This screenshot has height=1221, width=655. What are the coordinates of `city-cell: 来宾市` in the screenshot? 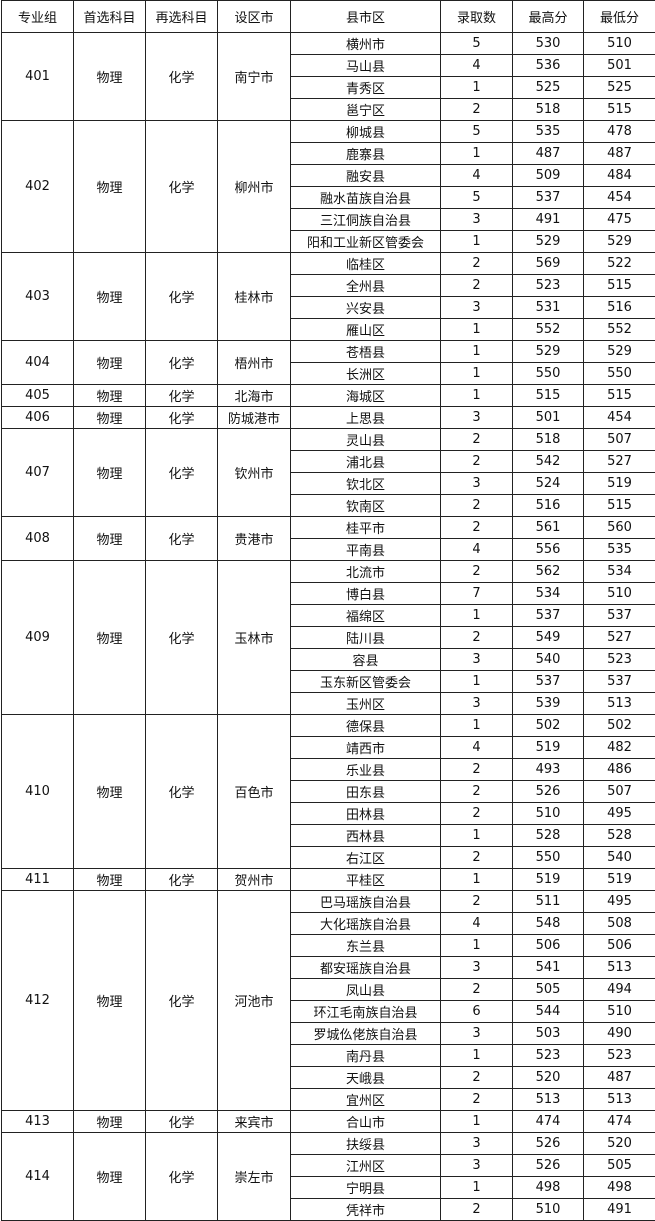 It's located at (254, 1122).